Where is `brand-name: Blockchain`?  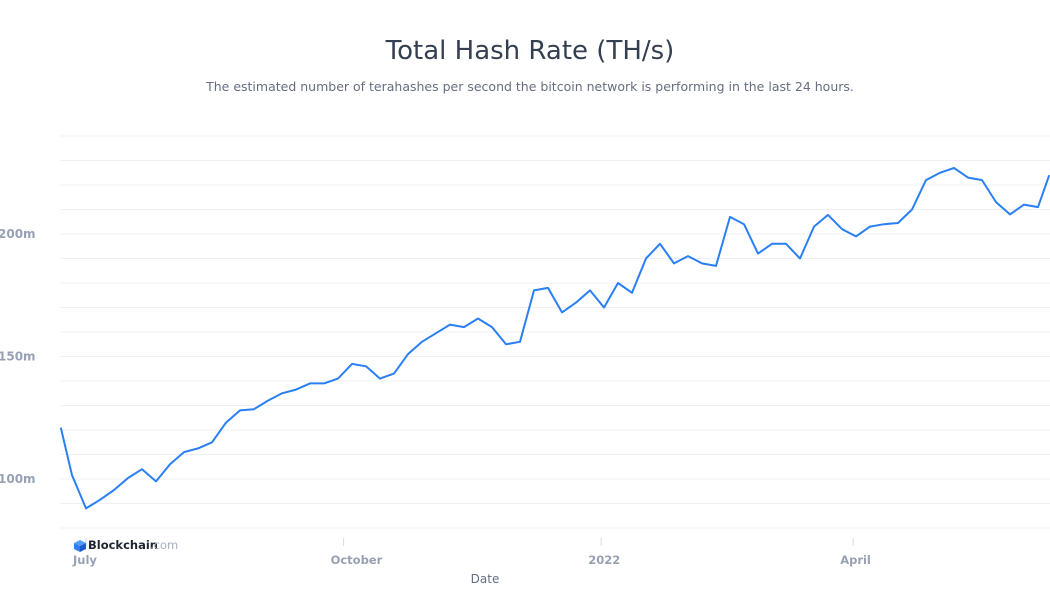 brand-name: Blockchain is located at coordinates (123, 545).